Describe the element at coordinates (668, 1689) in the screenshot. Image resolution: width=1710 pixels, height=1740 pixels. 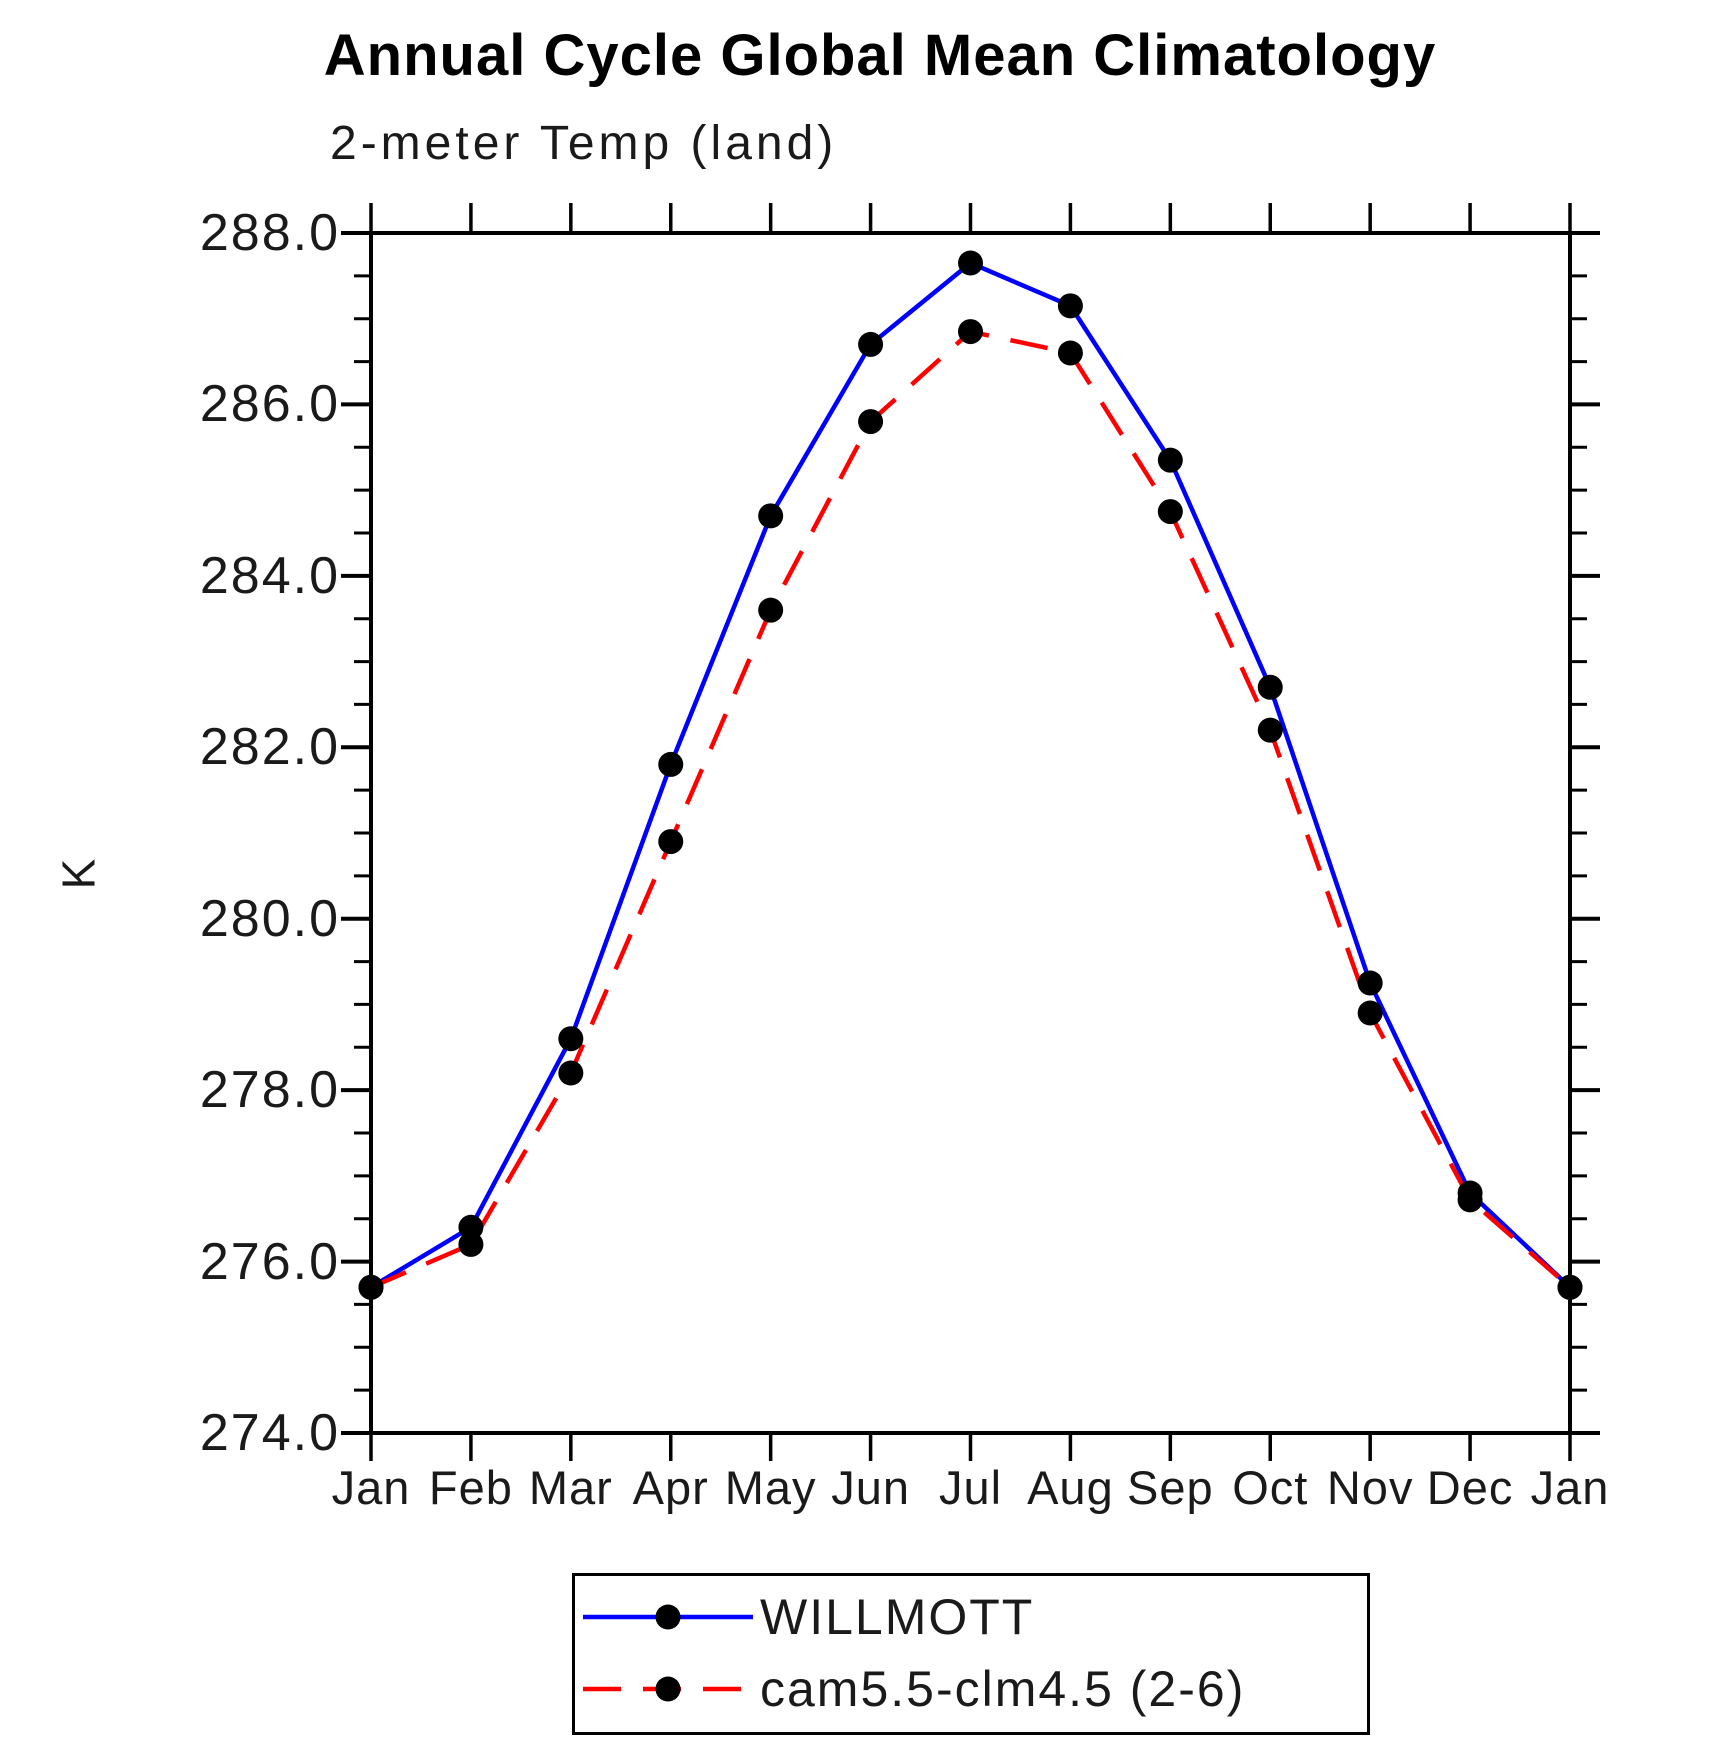
I see `legend-line-sample-cam55-clm45` at that location.